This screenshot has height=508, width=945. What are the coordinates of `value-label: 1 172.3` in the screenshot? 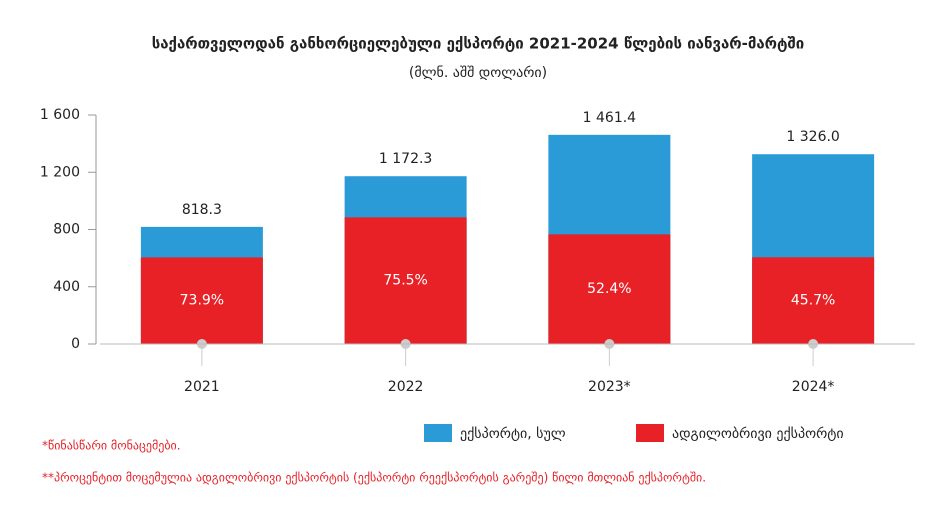 It's located at (405, 159).